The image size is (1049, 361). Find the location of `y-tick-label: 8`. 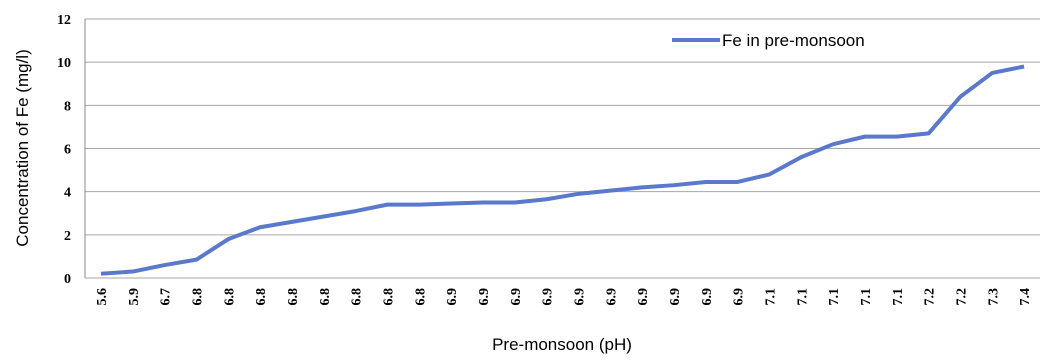

y-tick-label: 8 is located at coordinates (67, 106).